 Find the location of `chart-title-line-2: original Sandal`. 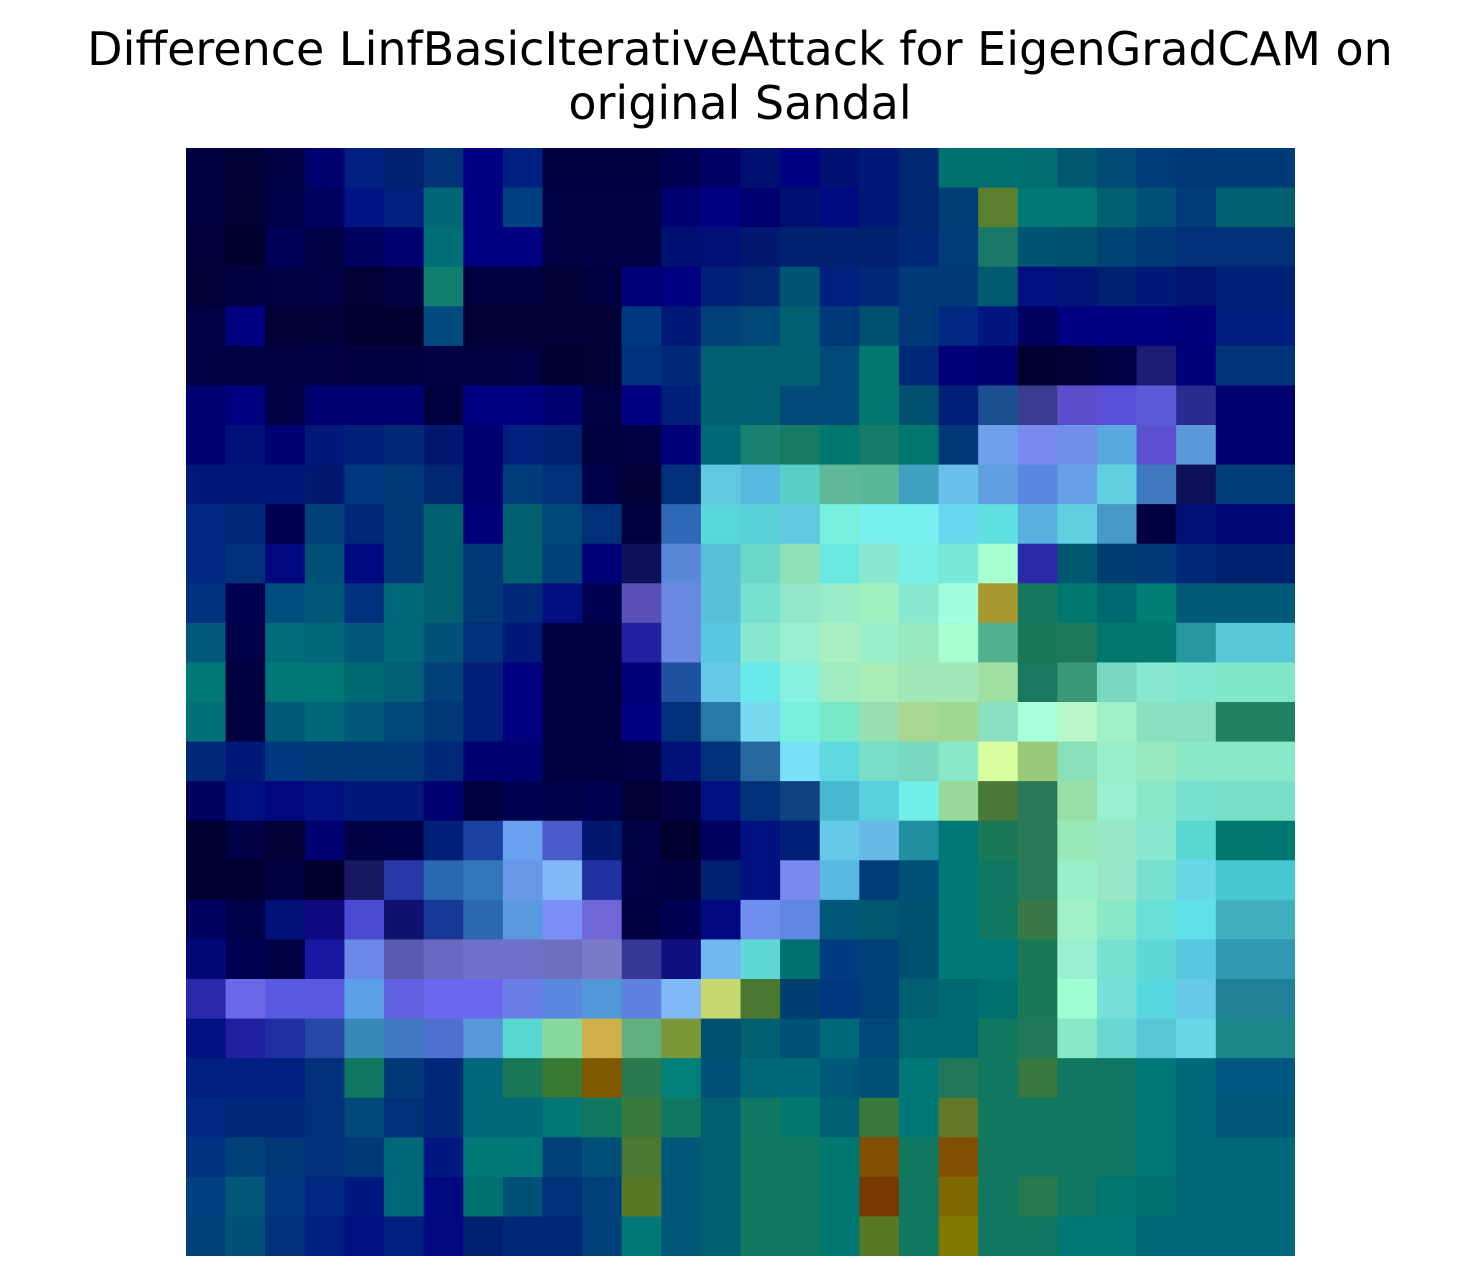

chart-title-line-2: original Sandal is located at coordinates (740, 103).